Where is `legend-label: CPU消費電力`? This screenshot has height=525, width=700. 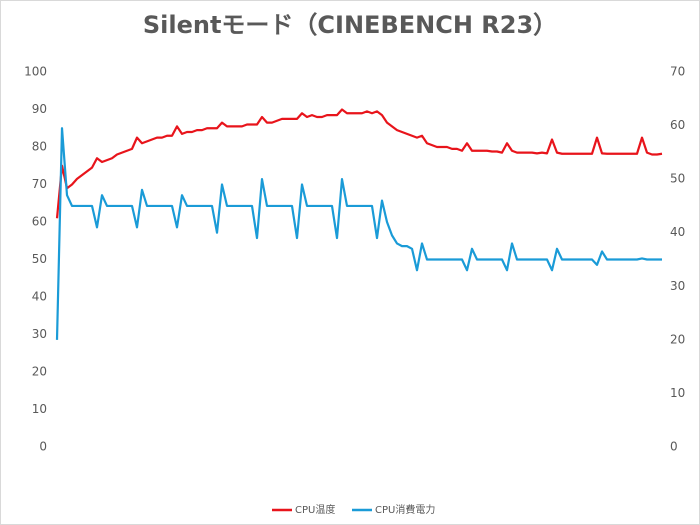
legend-label: CPU消費電力 is located at coordinates (405, 509).